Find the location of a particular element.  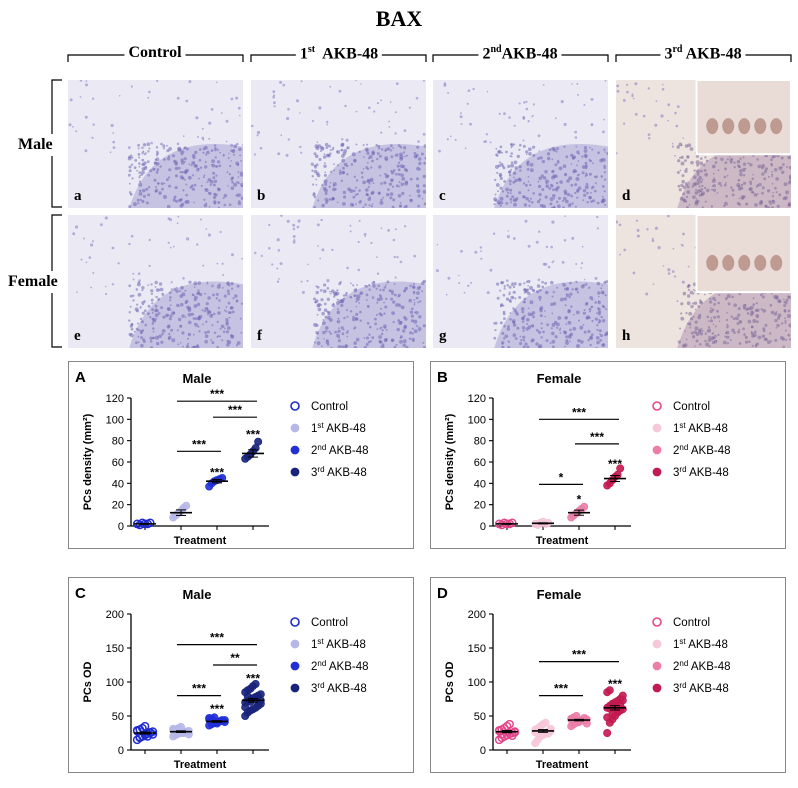

panel-letter-a: a is located at coordinates (78, 196).